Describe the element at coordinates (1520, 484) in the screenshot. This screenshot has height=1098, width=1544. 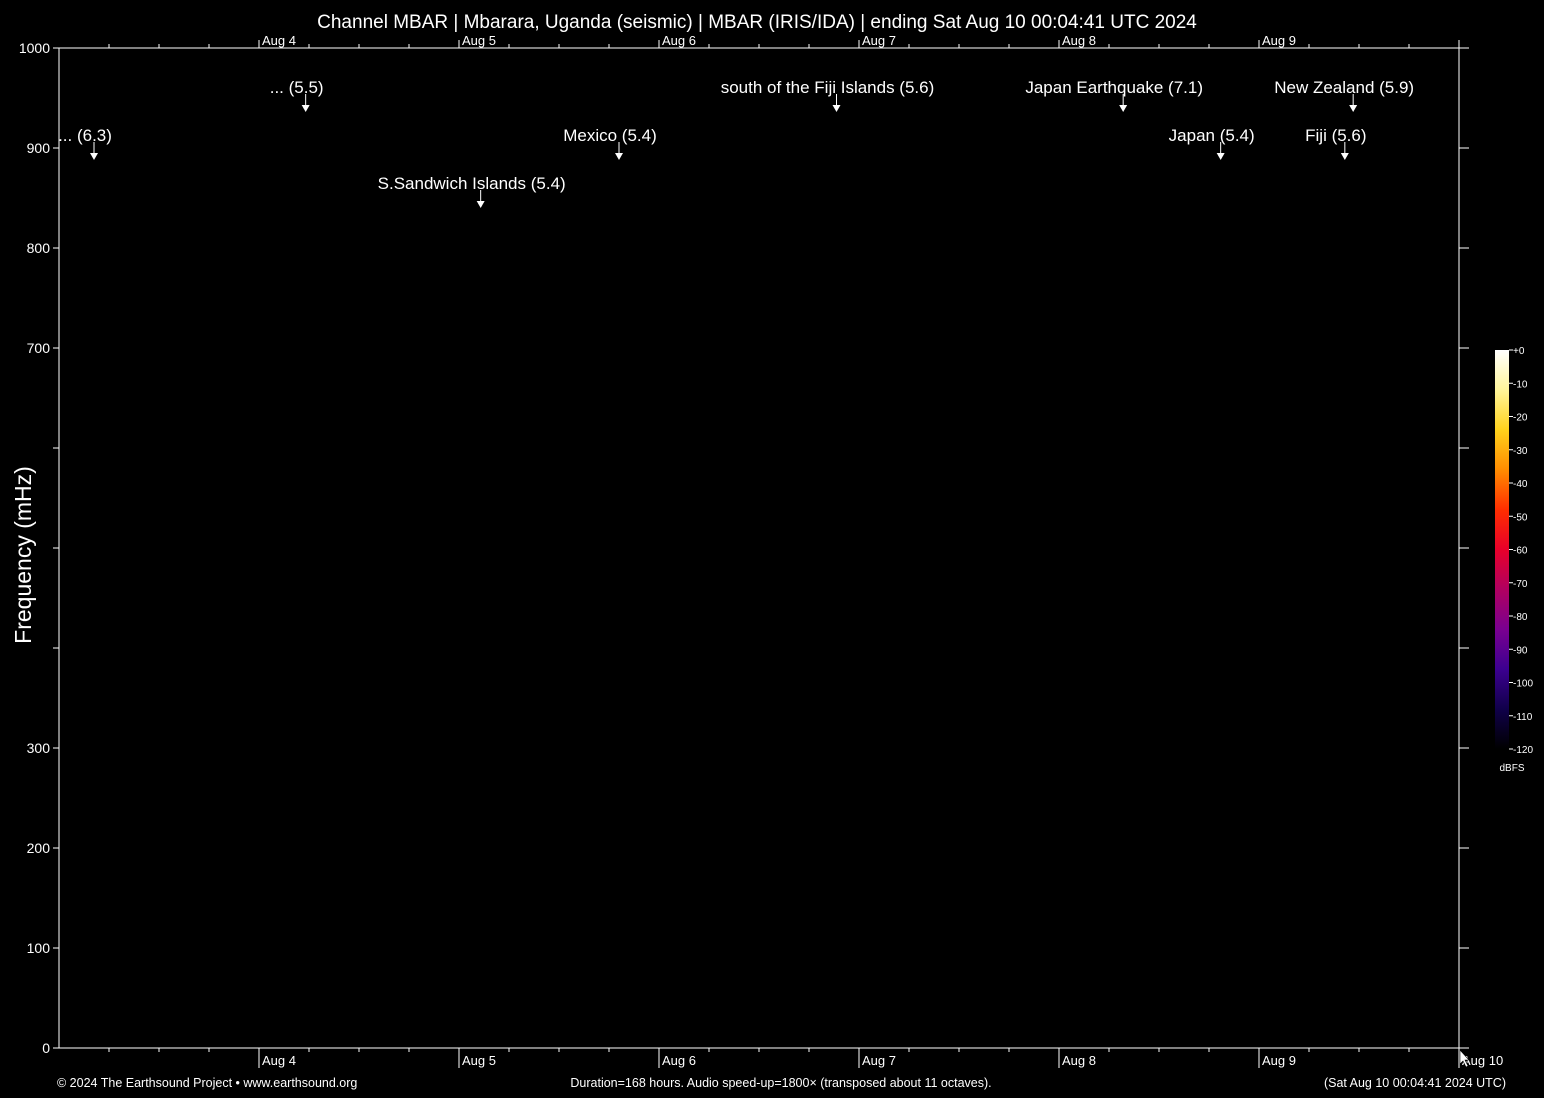
I see `colorbar-tick-label: -40` at that location.